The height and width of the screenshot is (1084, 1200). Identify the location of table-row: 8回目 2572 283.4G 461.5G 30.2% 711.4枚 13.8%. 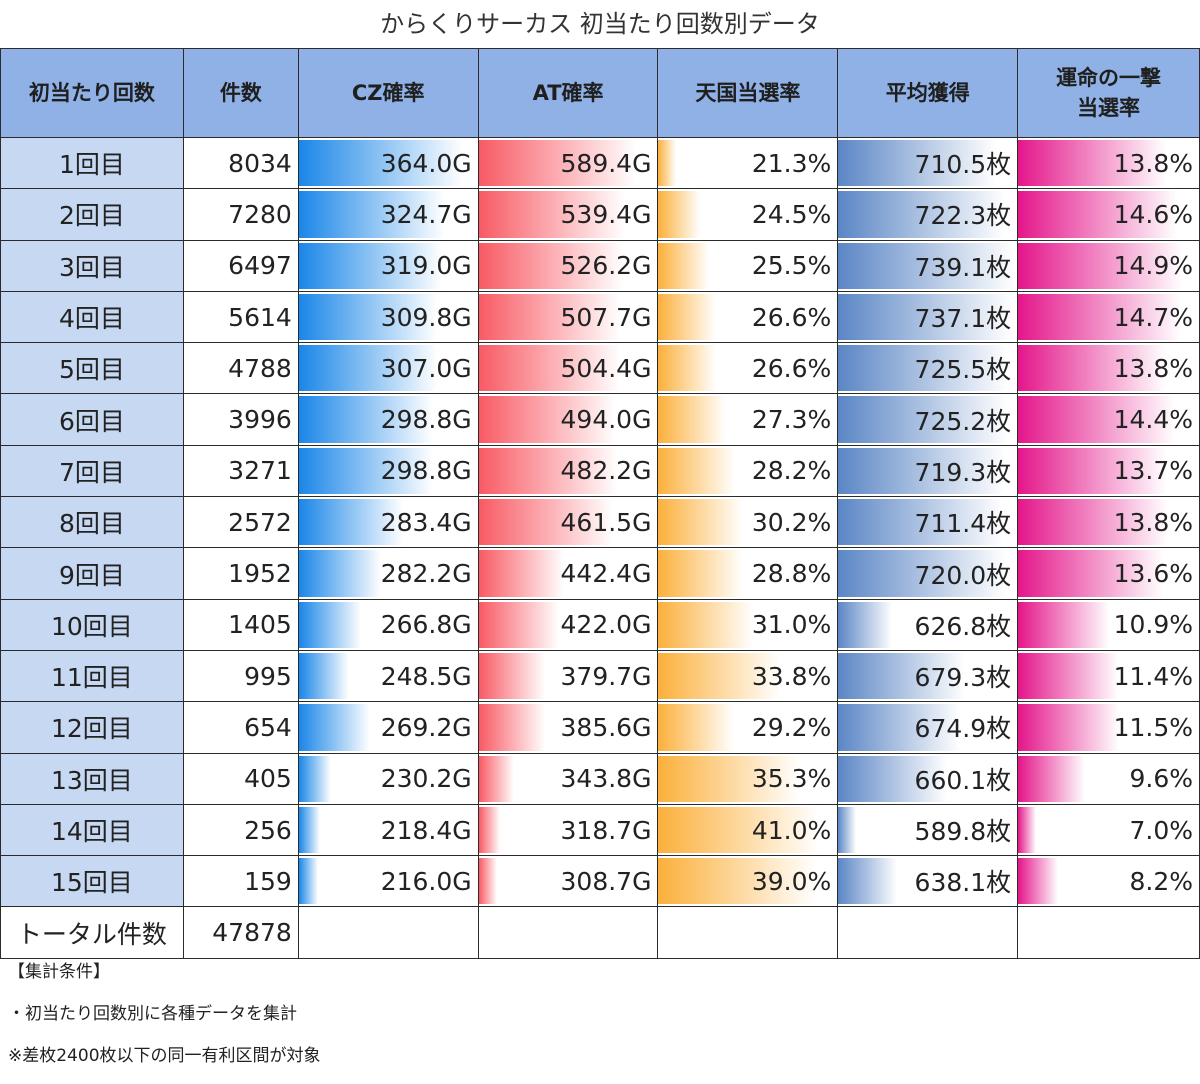
(600, 522).